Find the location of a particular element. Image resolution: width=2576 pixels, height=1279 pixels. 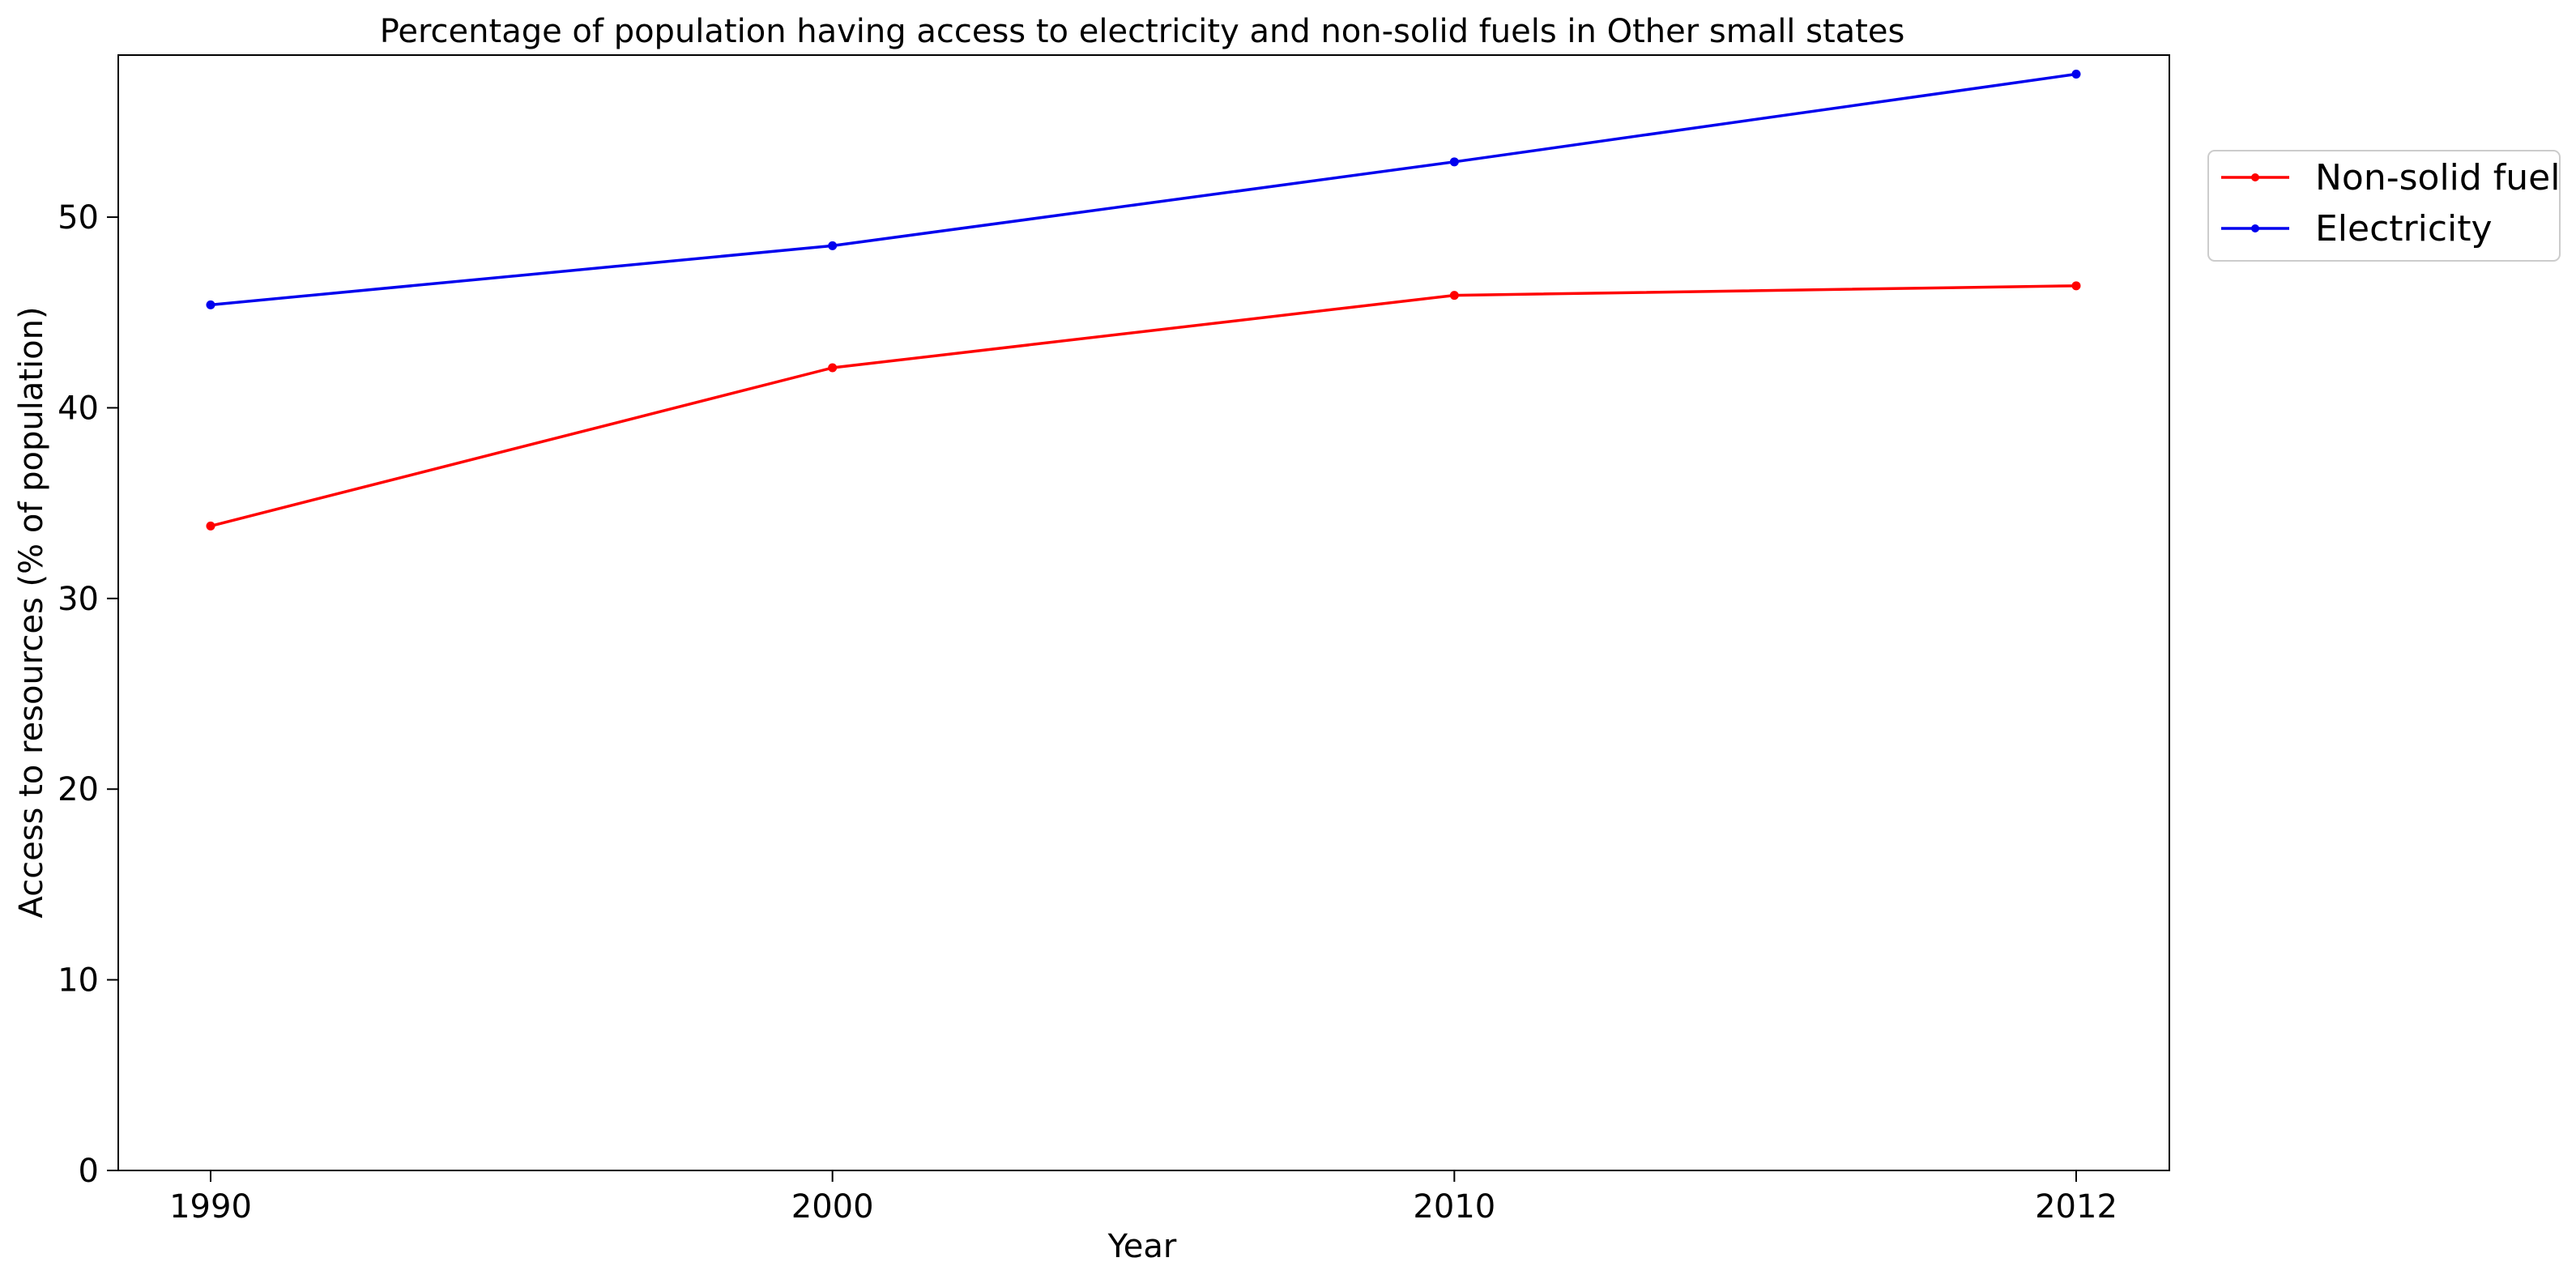

y-tick-label: 40 is located at coordinates (79, 408).